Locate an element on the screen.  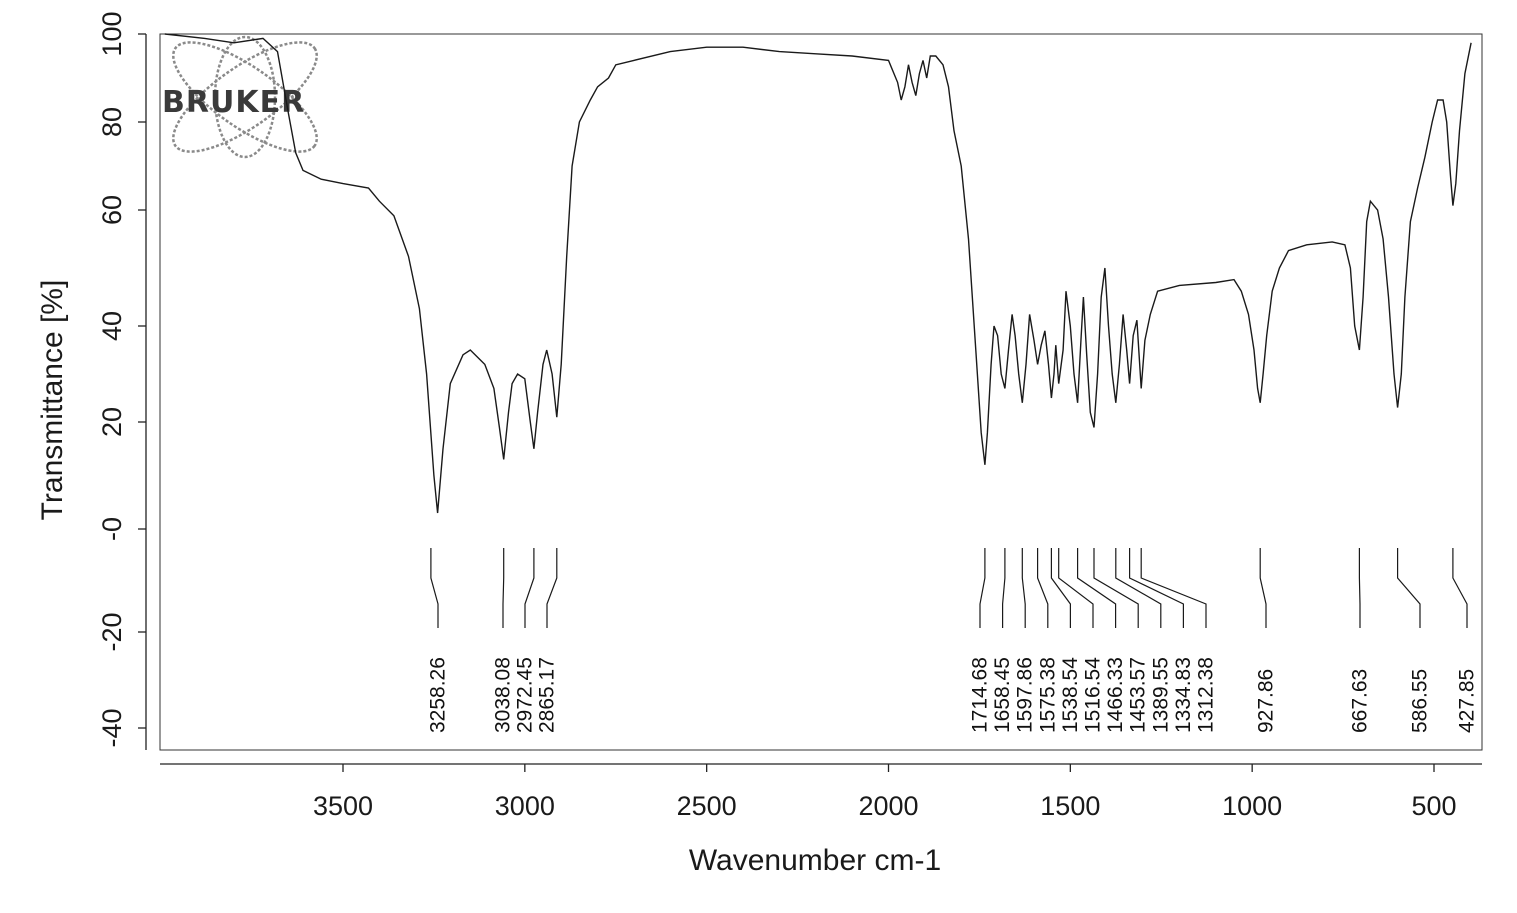
peak-label: 1389.55 is located at coordinates (1160, 695).